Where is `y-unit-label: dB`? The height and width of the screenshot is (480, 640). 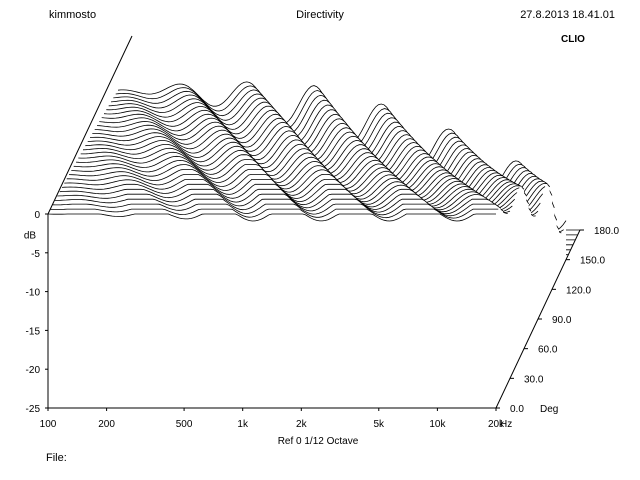
y-unit-label: dB is located at coordinates (30, 235).